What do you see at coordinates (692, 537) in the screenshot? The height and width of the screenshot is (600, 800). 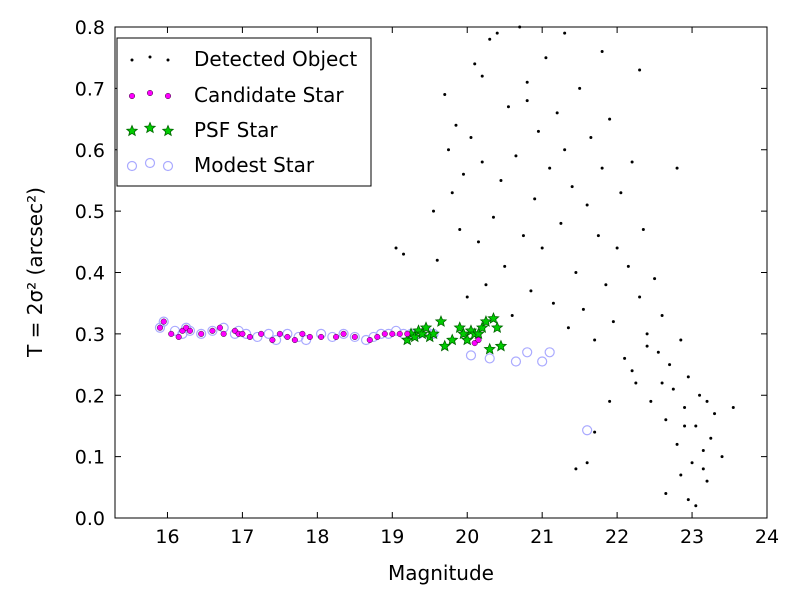 I see `x-tick-label: 23` at bounding box center [692, 537].